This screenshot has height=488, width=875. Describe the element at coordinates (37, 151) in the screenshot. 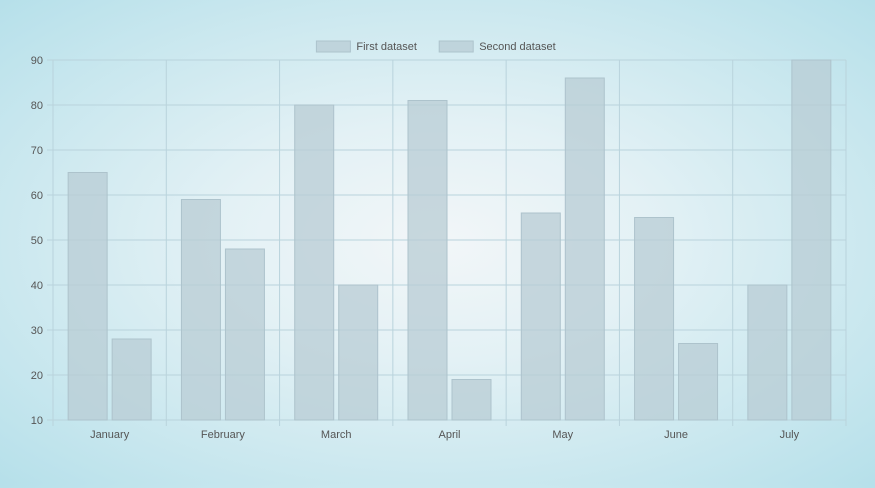

I see `y-tick-label: 70` at that location.